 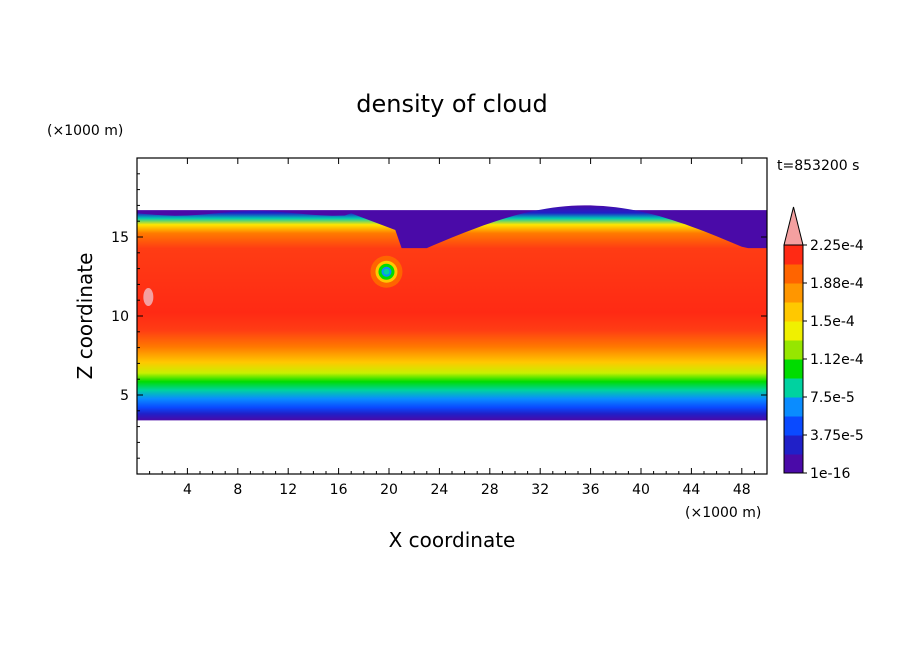 I want to click on x-tick-label: 40, so click(x=641, y=490).